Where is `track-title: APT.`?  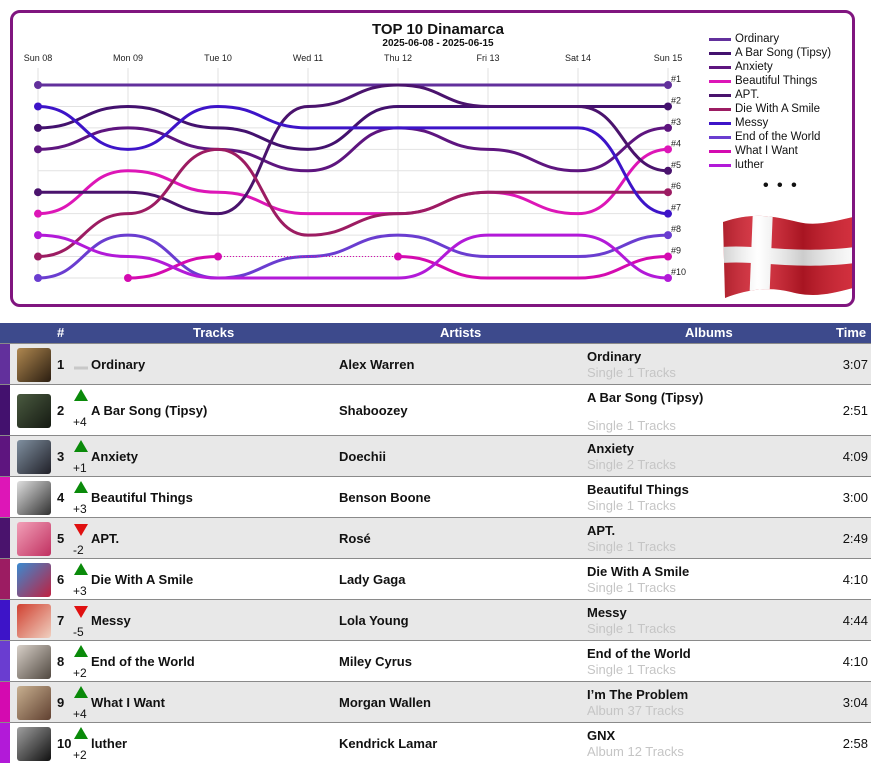 track-title: APT. is located at coordinates (105, 538).